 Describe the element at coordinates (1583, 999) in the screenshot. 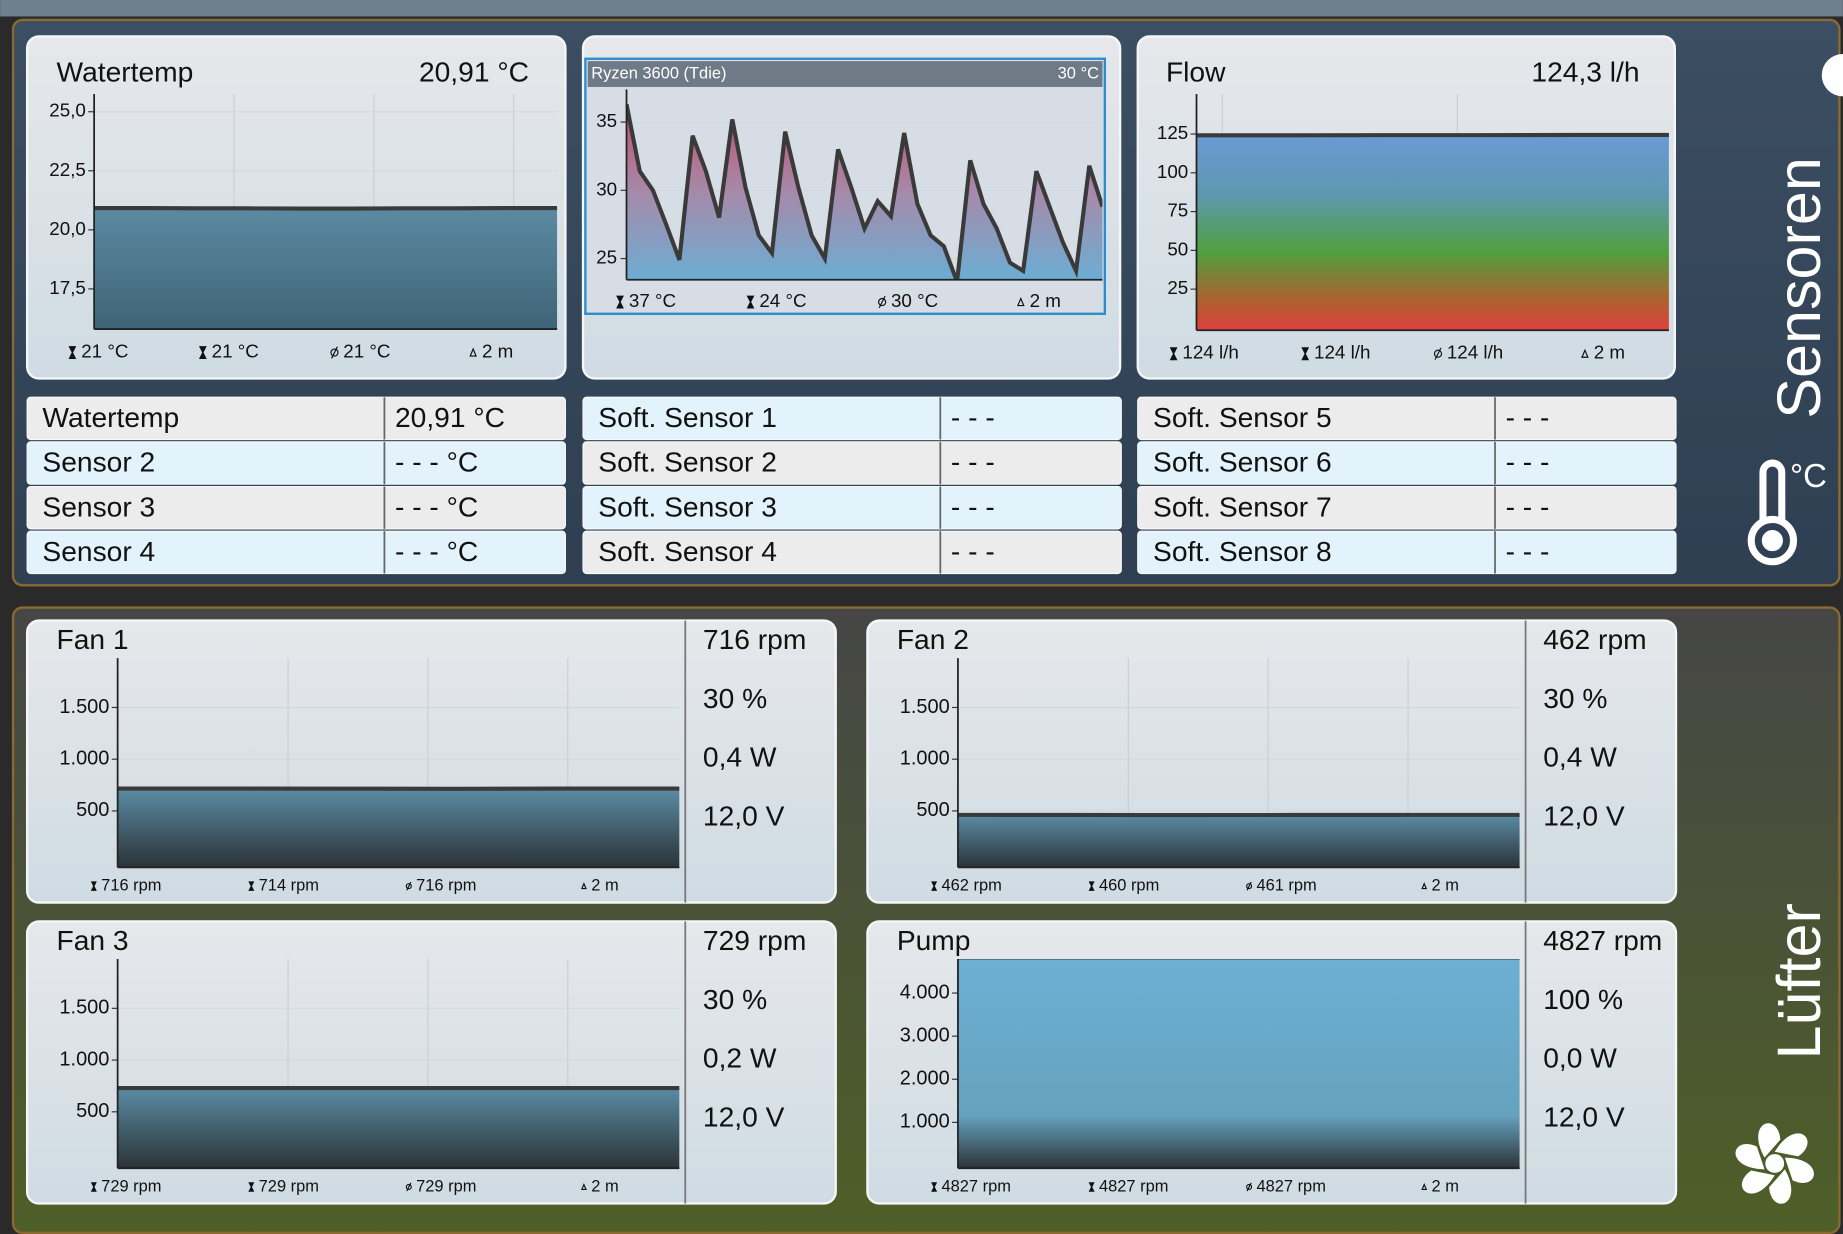

I see `fan-reading: 100 %` at that location.